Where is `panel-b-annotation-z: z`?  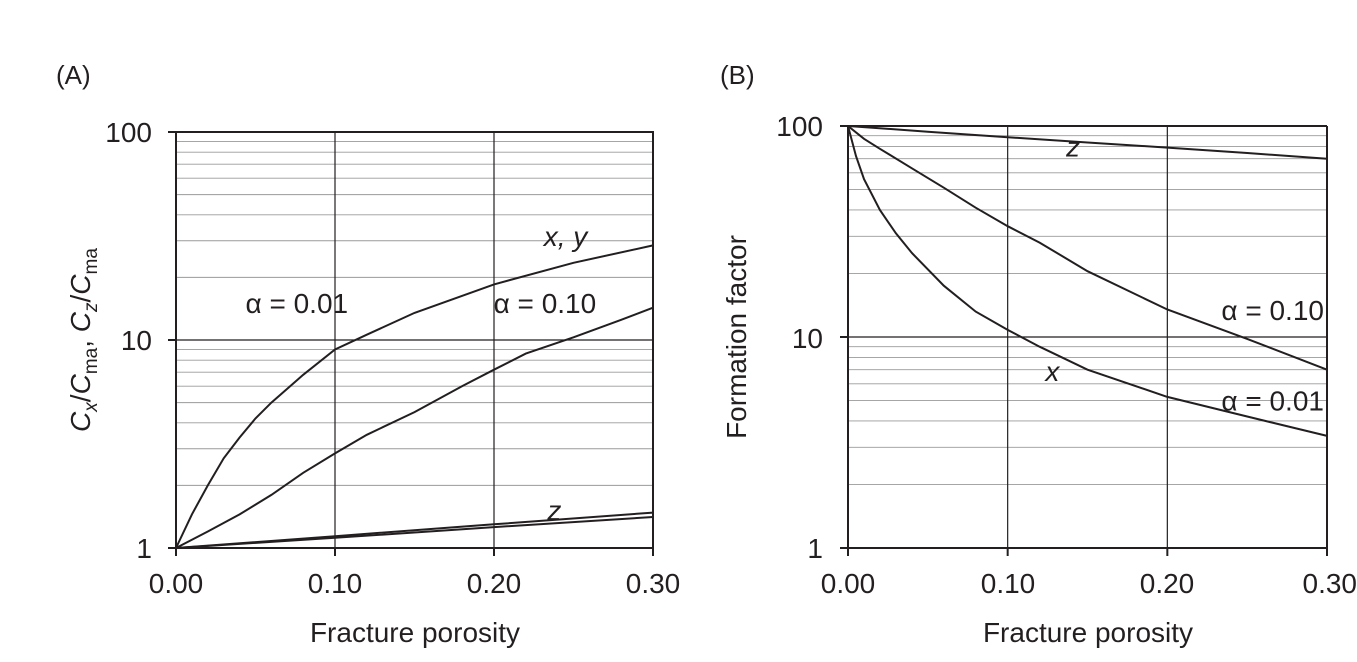 panel-b-annotation-z: z is located at coordinates (1072, 146).